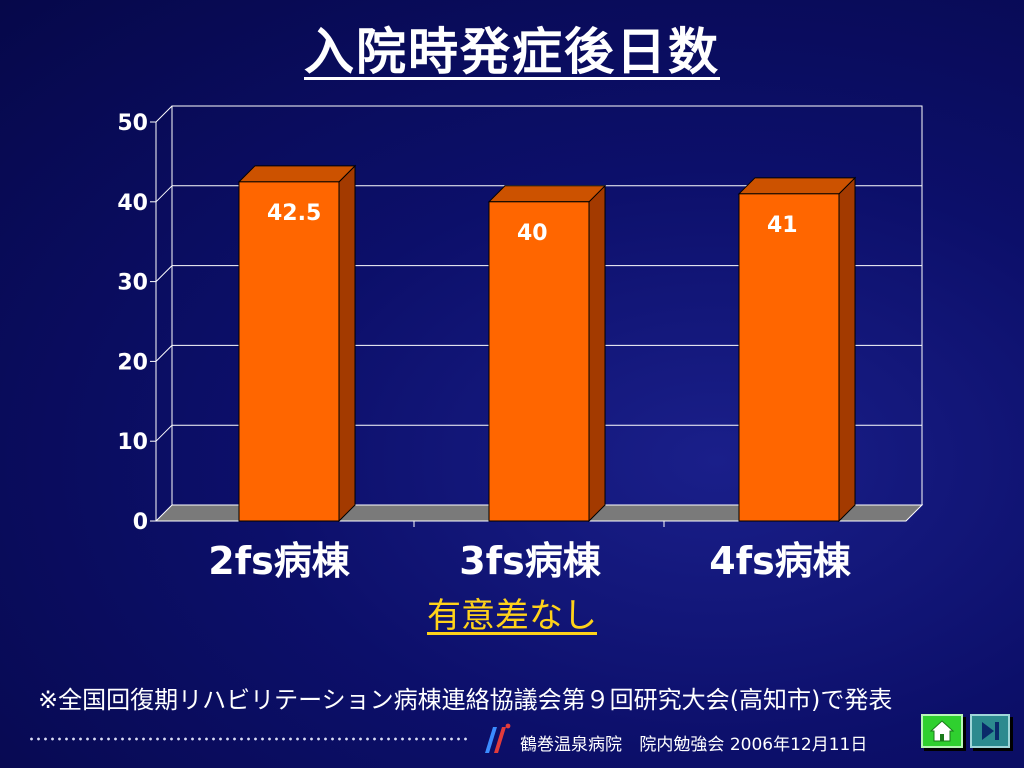 This screenshot has width=1024, height=768. I want to click on slide-title-wrap: 入院時発症後日数, so click(512, 48).